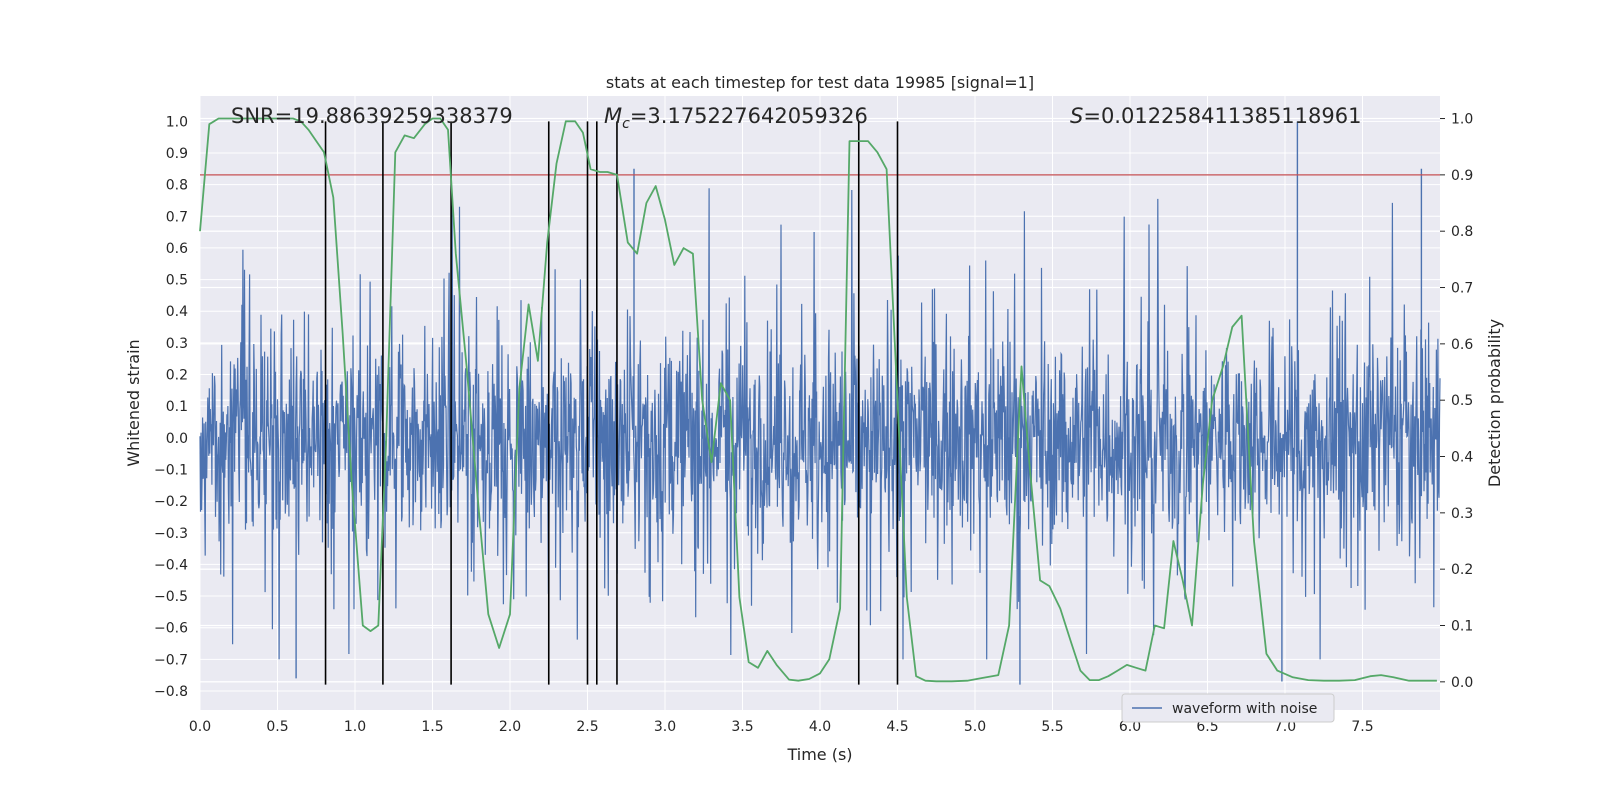  What do you see at coordinates (171, 692) in the screenshot?
I see `y-left-tick-label: −0.8` at bounding box center [171, 692].